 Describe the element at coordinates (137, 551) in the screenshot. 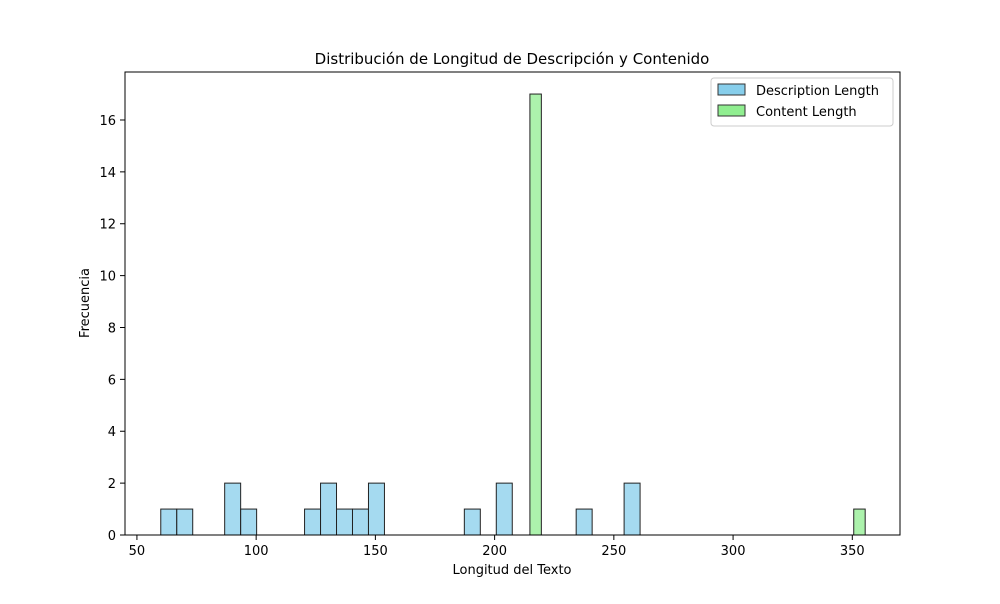

I see `x-tick-label: 50` at that location.